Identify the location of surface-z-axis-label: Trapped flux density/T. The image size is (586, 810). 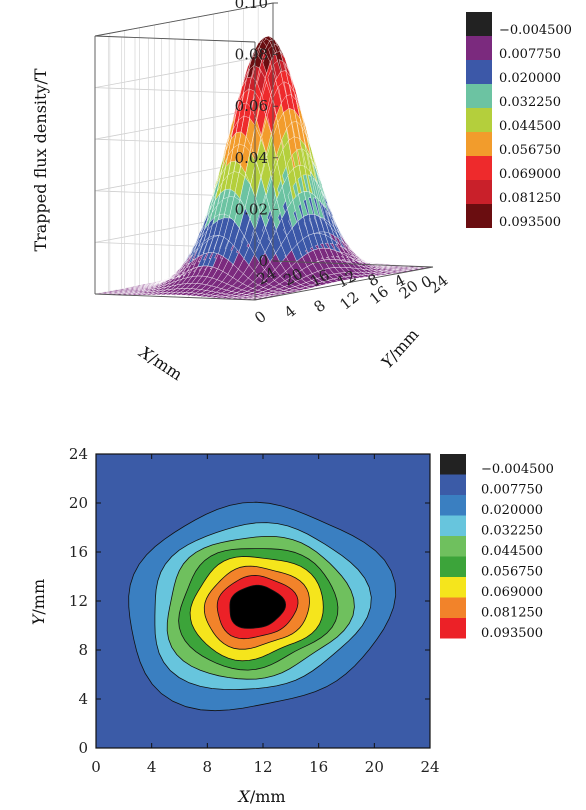
(40, 159).